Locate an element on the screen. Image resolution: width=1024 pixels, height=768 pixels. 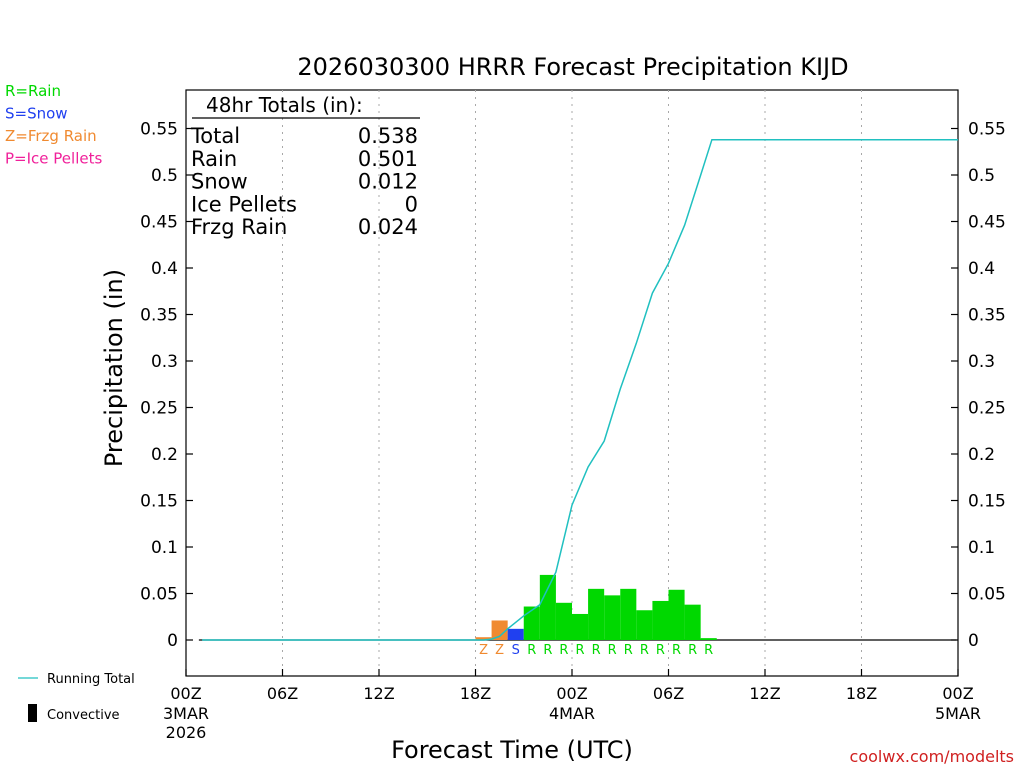
y-tick-label-left: 0.05 is located at coordinates (159, 595).